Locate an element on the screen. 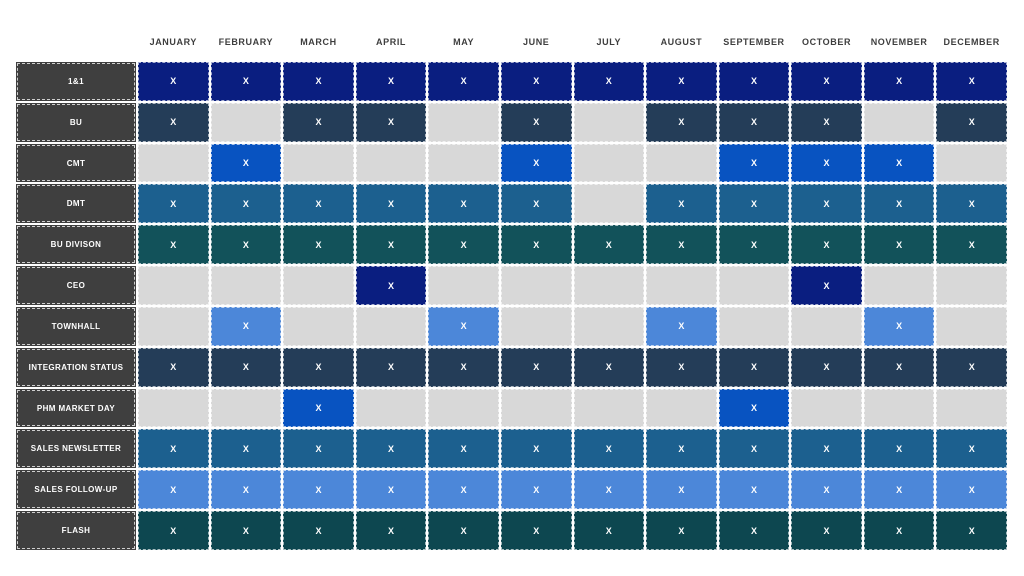 This screenshot has width=1024, height=576. row-label: SALES NEWSLETTER is located at coordinates (76, 449).